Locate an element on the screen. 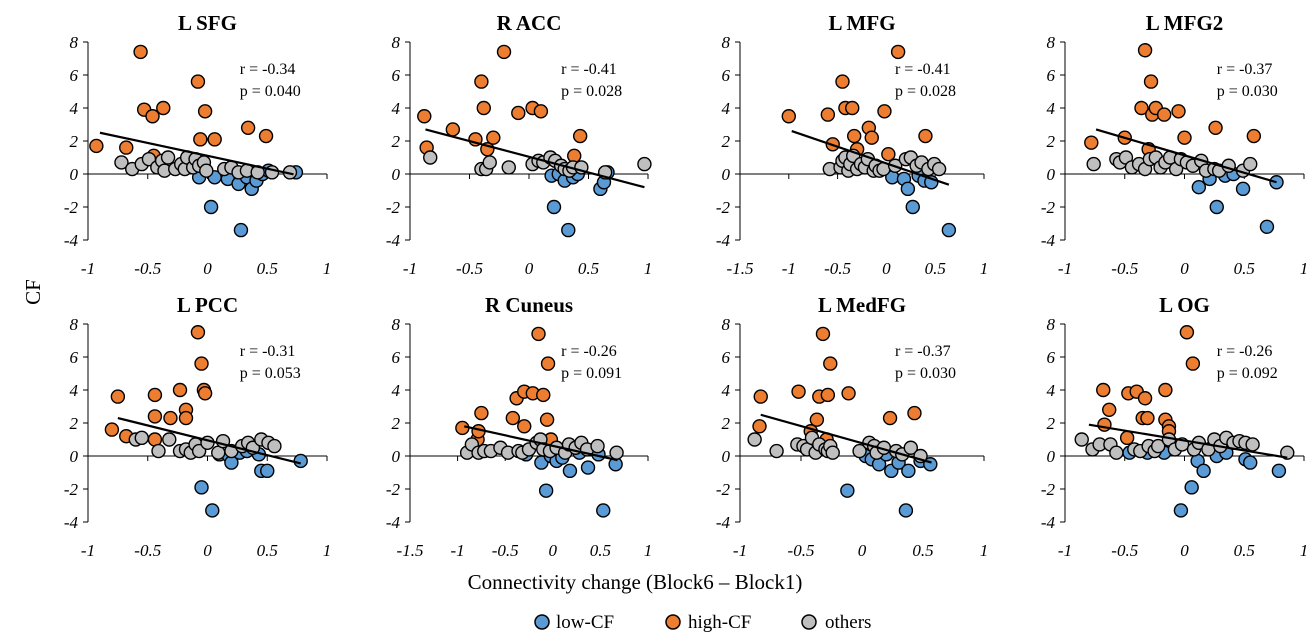  legend: low-CF high-CF others is located at coordinates (702, 622).